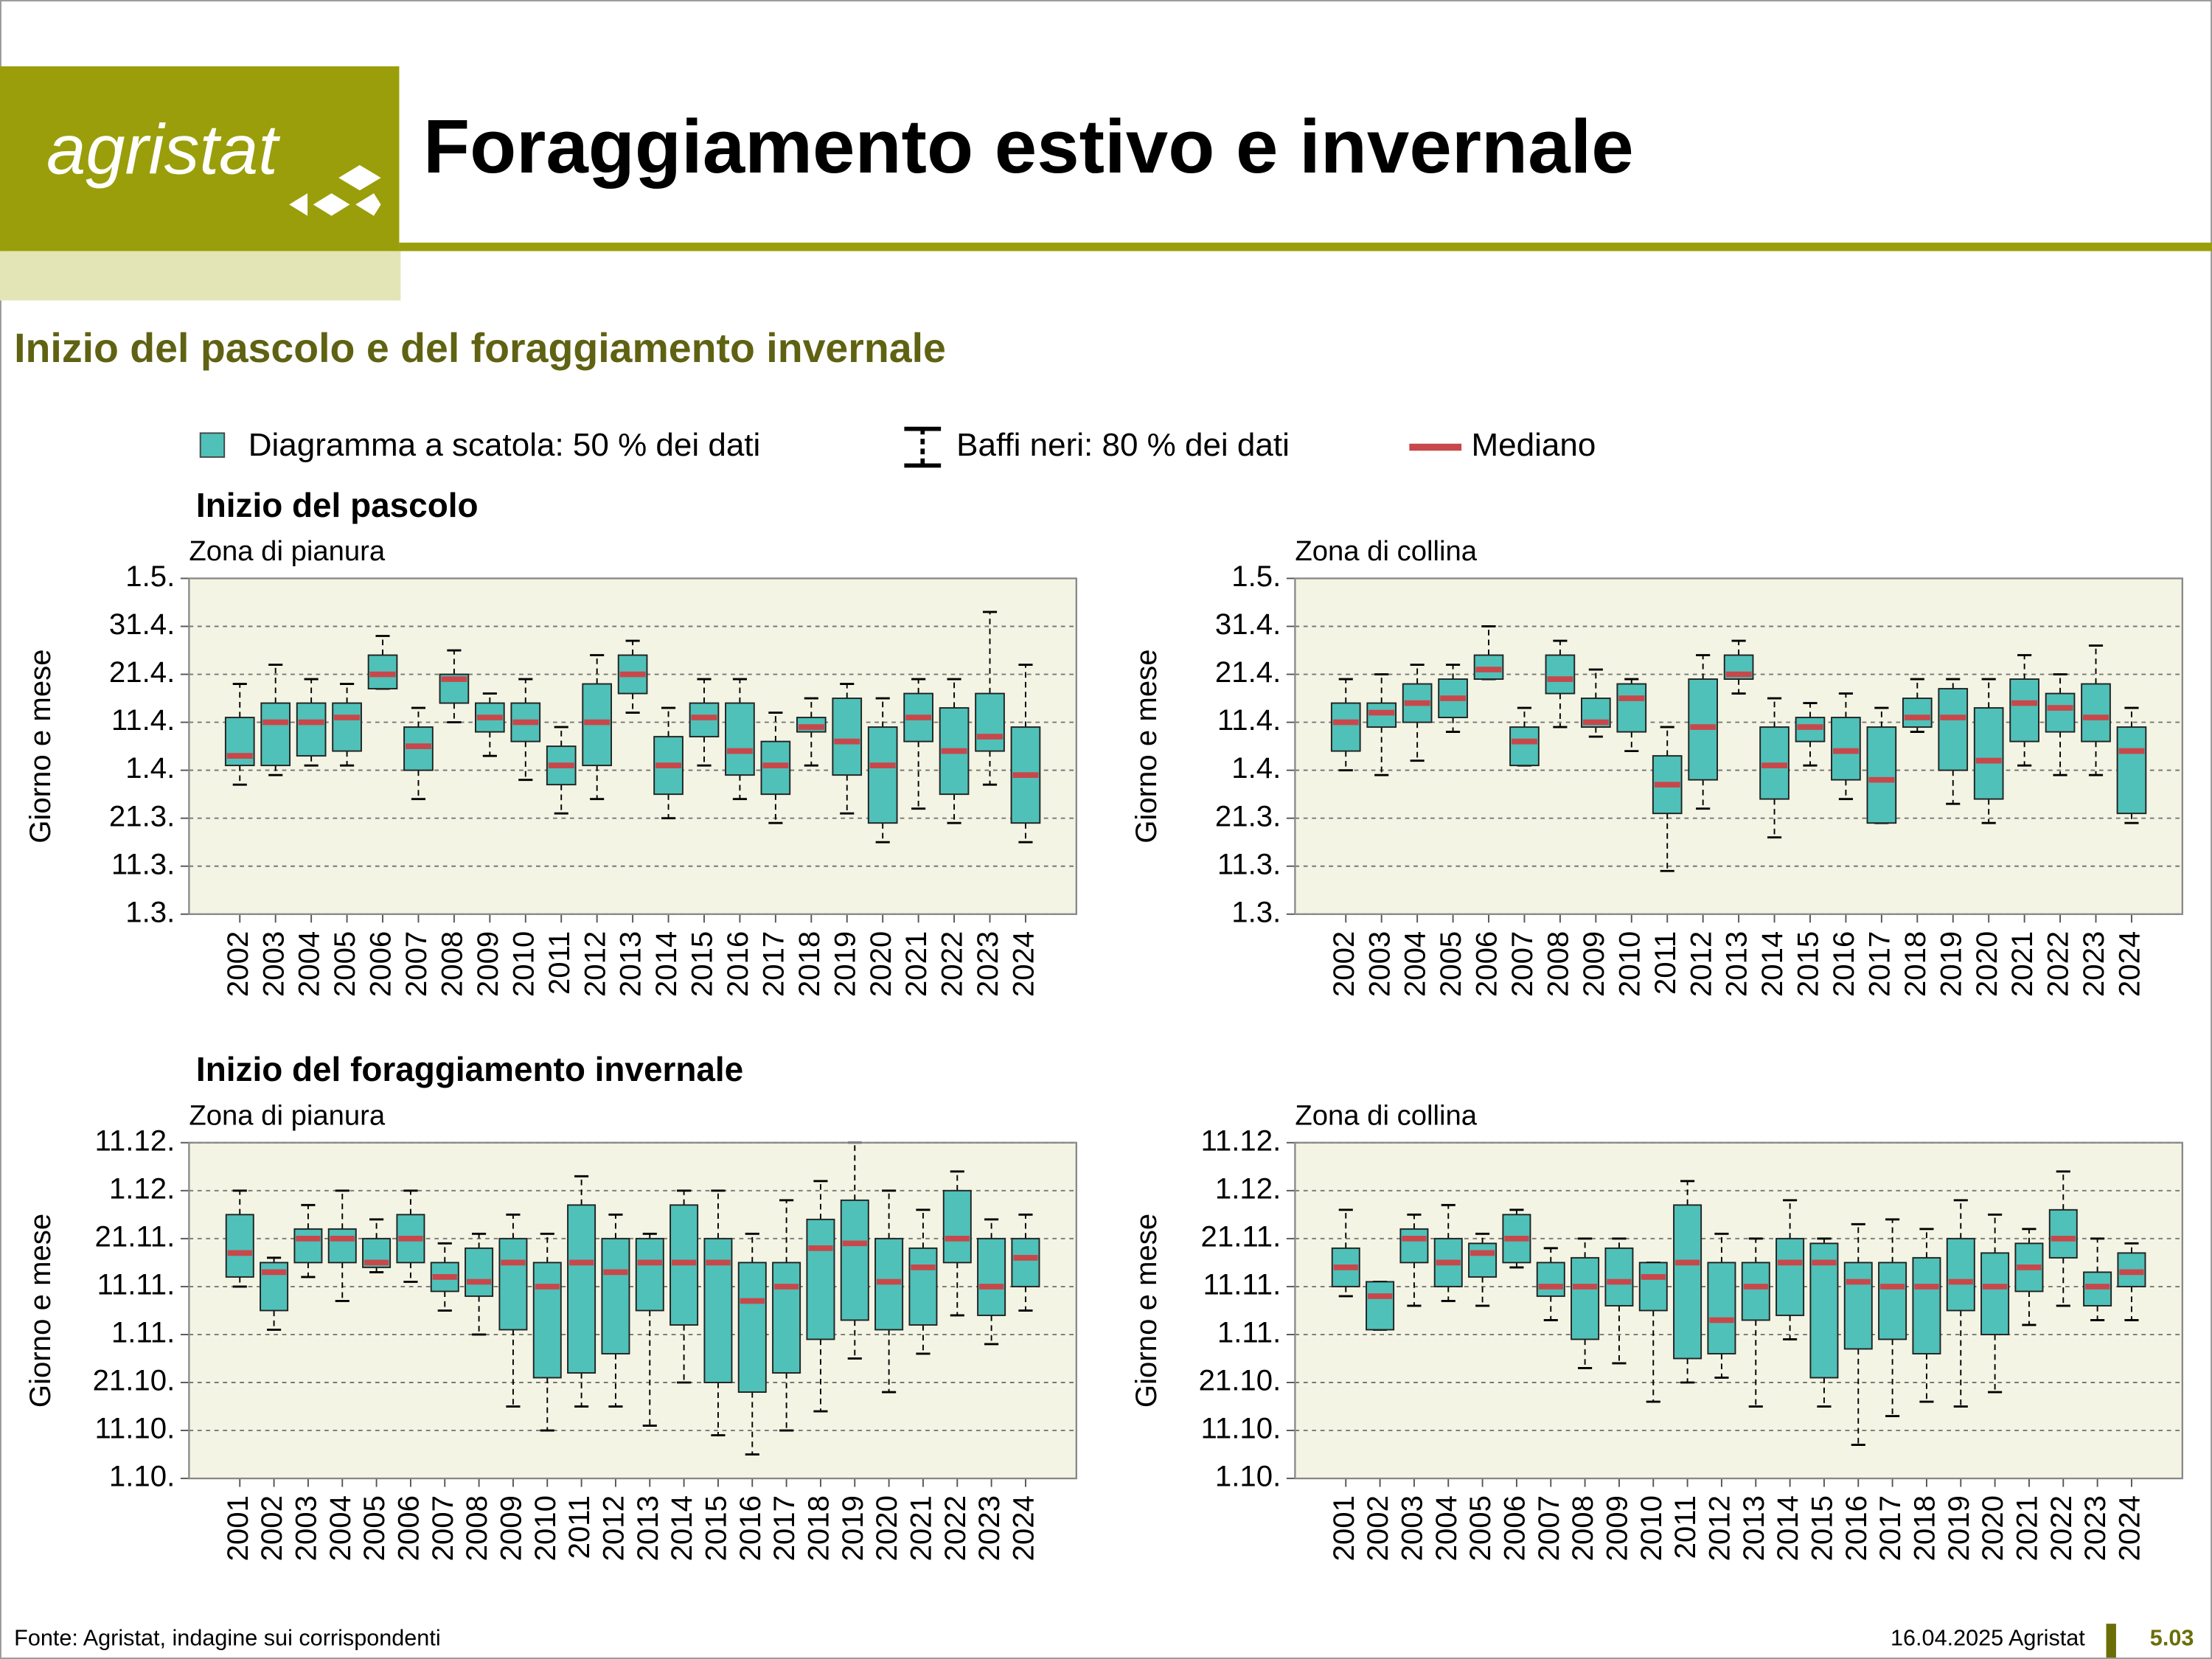  What do you see at coordinates (1986, 964) in the screenshot?
I see `x-tick-label: 2020` at bounding box center [1986, 964].